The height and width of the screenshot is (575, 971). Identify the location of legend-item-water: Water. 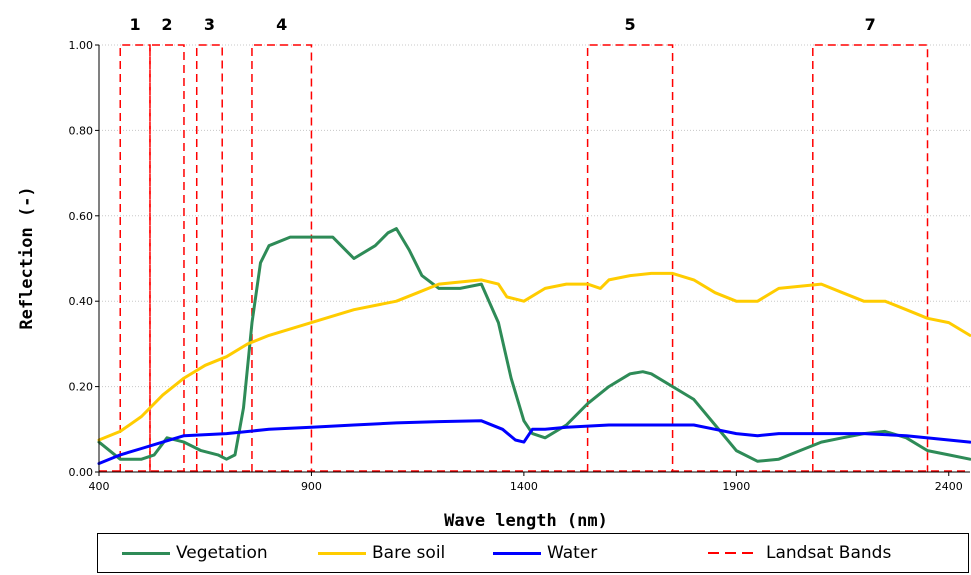
(545, 553).